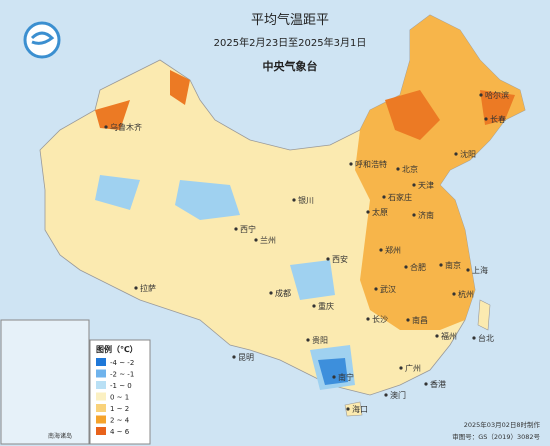 The image size is (550, 446). I want to click on city-label: 银川, so click(306, 200).